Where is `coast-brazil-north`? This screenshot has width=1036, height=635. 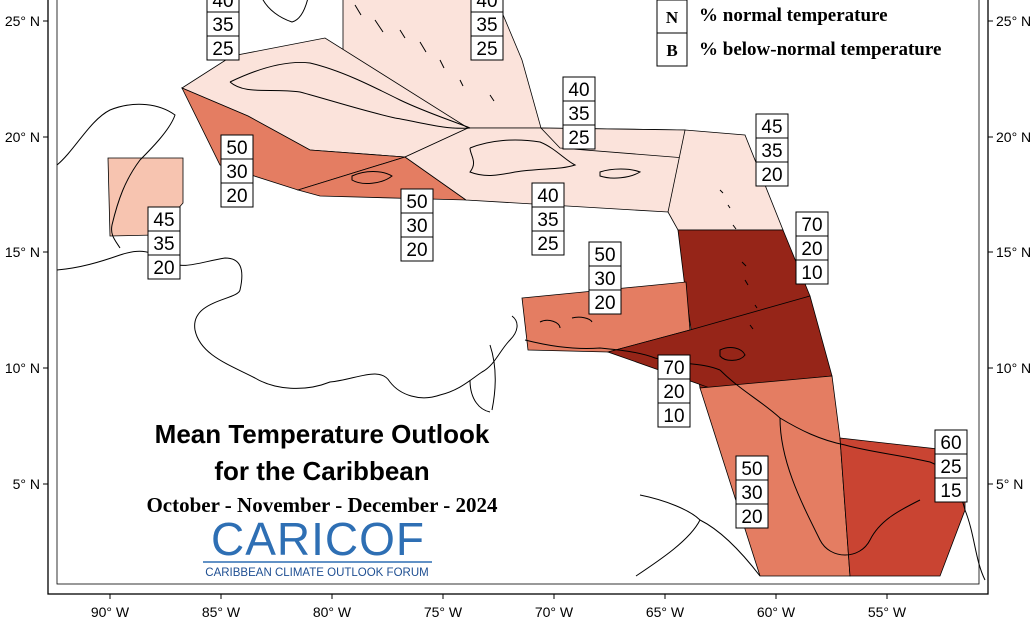
coast-brazil-north is located at coordinates (975, 545).